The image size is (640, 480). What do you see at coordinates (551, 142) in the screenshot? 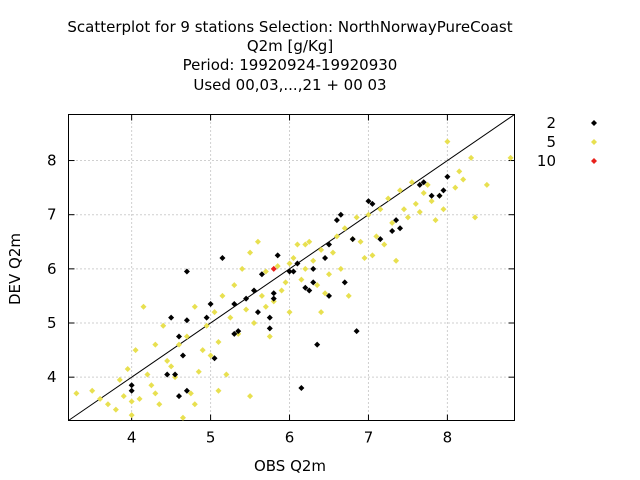
I see `legend-label: 5` at bounding box center [551, 142].